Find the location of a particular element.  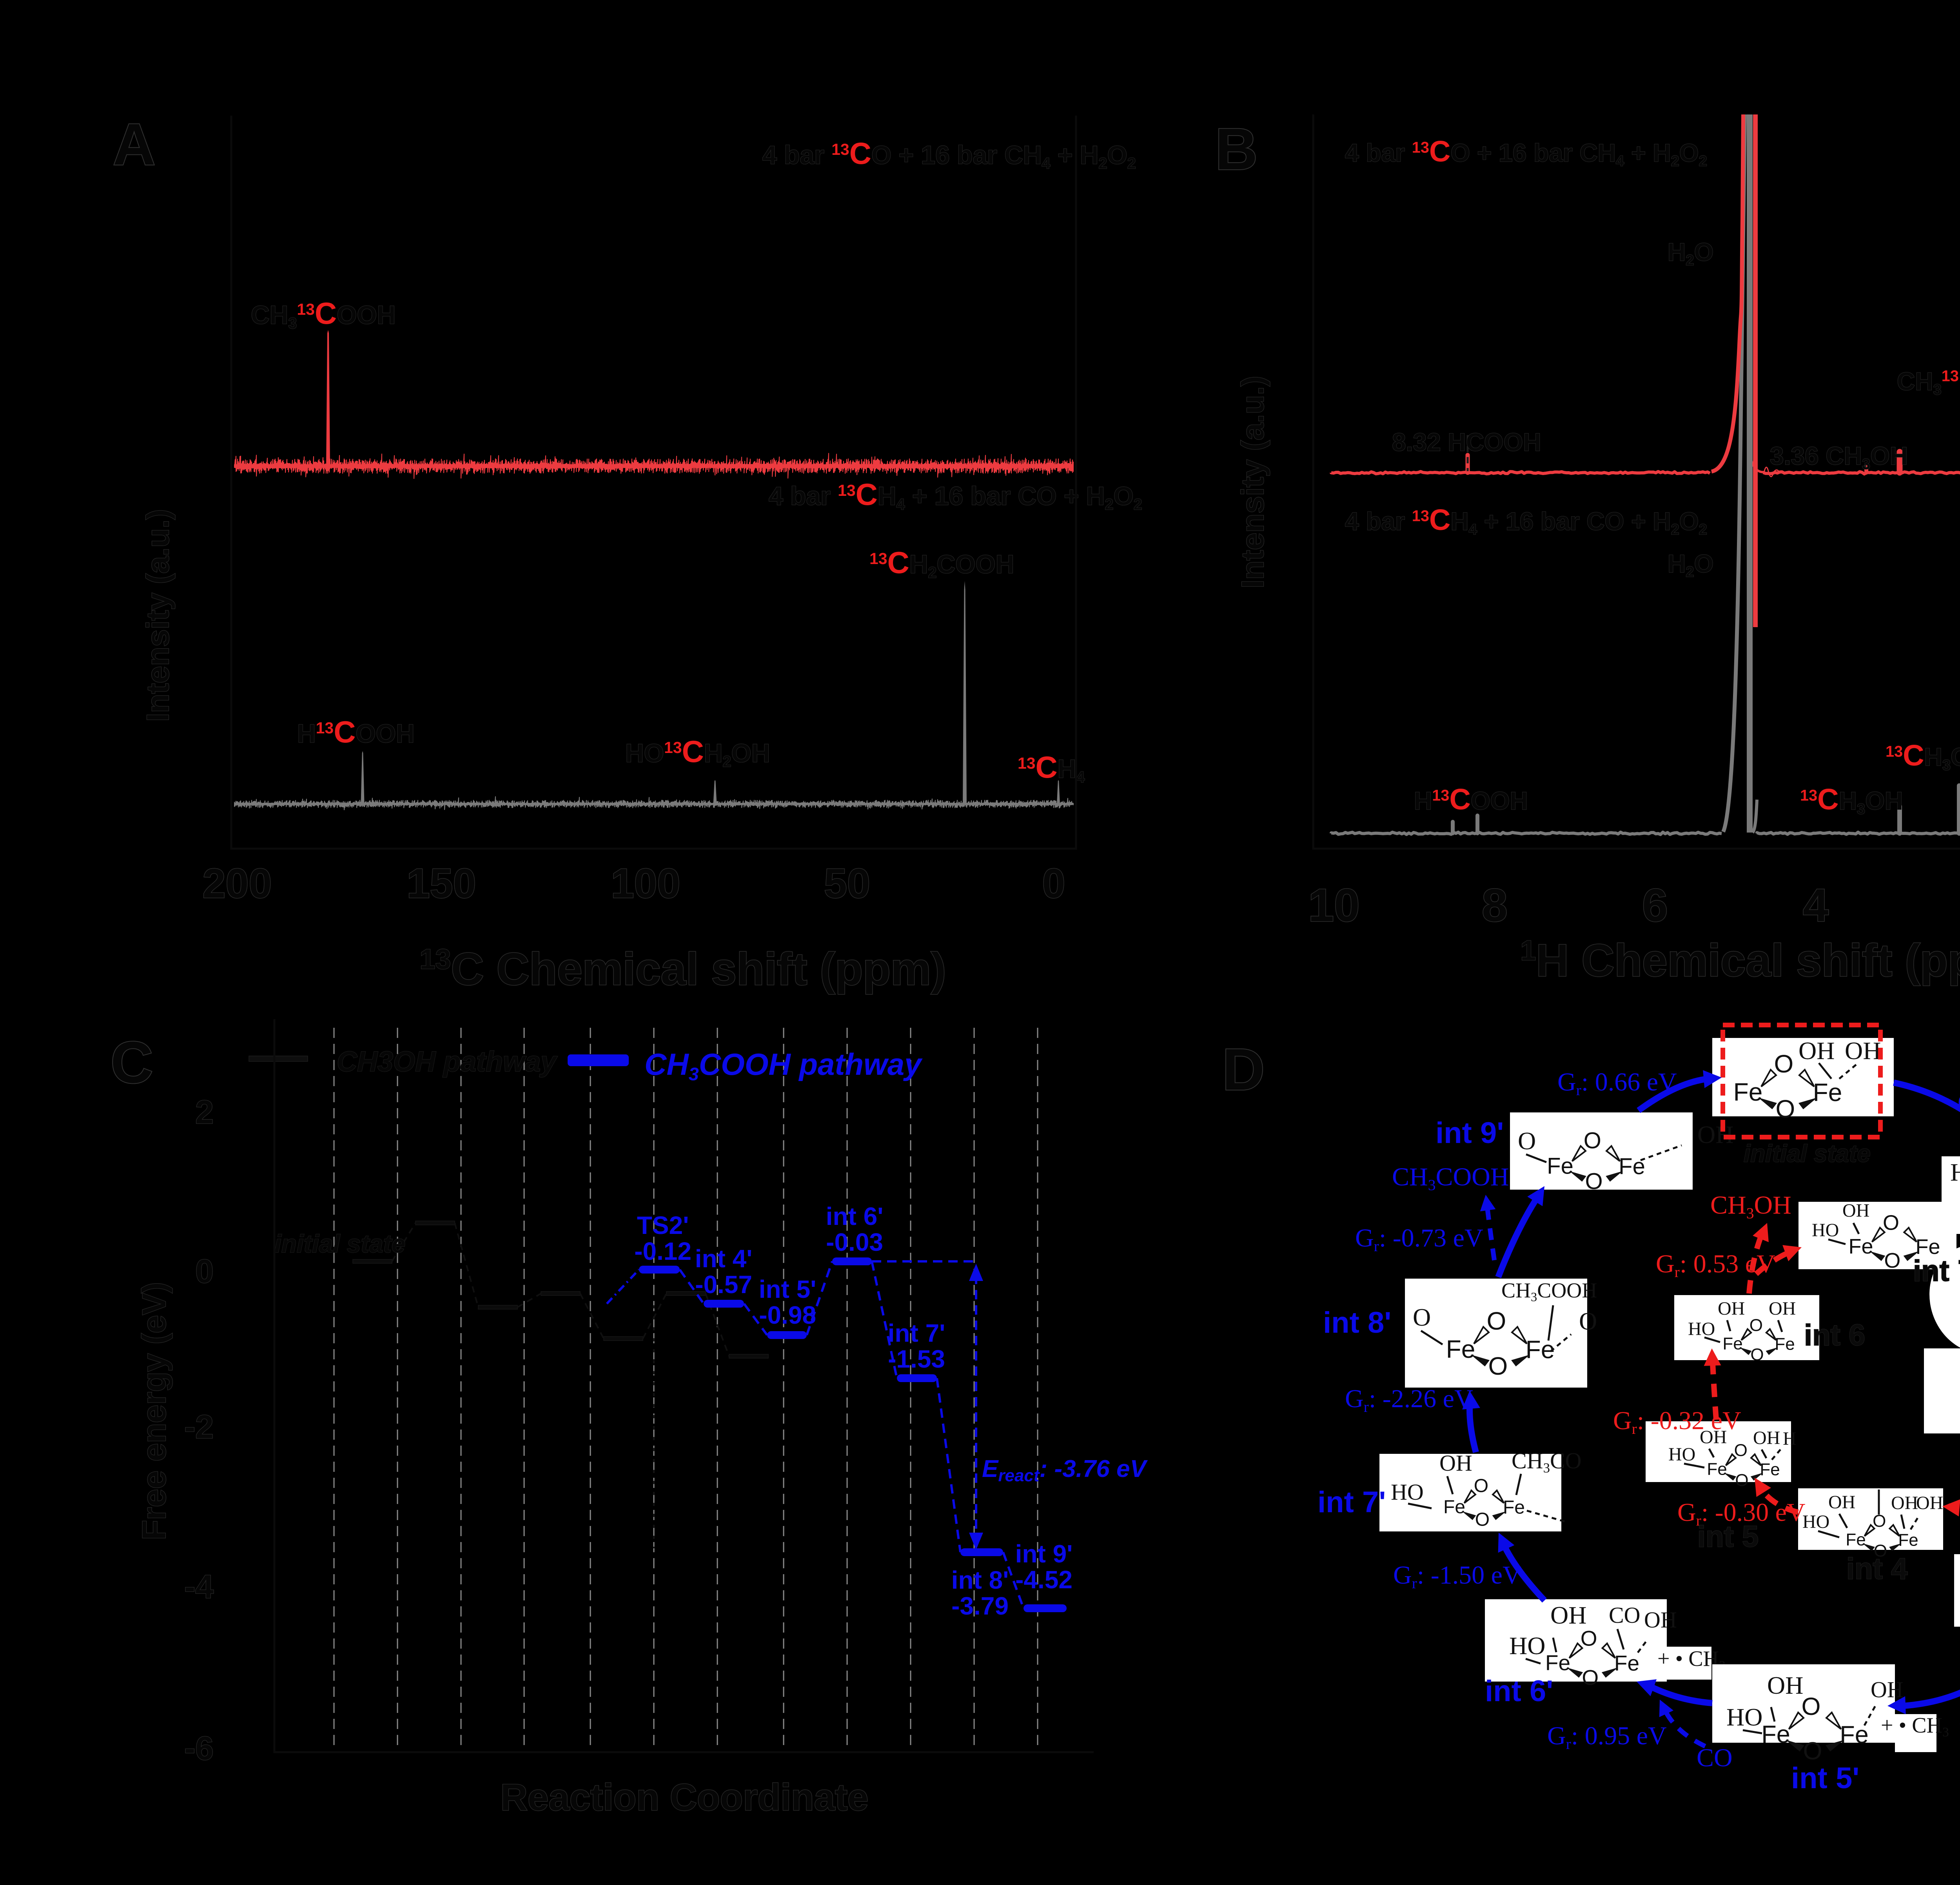

svg-text: Gr: -0.62 eV is located at coordinates (1959, 1103).